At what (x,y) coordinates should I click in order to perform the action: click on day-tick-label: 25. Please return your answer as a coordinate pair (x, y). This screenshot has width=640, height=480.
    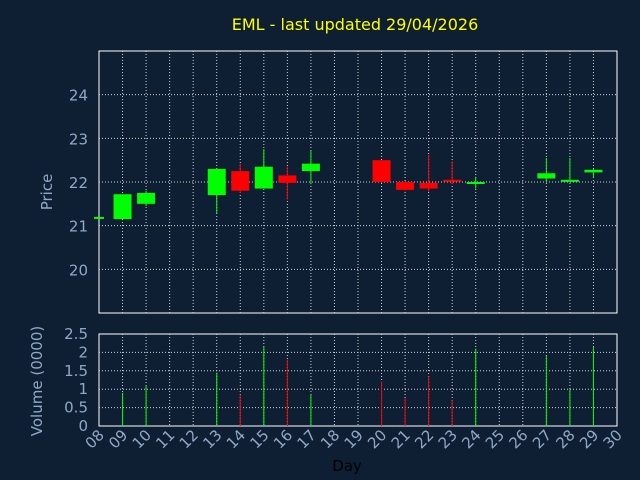
    Looking at the image, I should click on (495, 439).